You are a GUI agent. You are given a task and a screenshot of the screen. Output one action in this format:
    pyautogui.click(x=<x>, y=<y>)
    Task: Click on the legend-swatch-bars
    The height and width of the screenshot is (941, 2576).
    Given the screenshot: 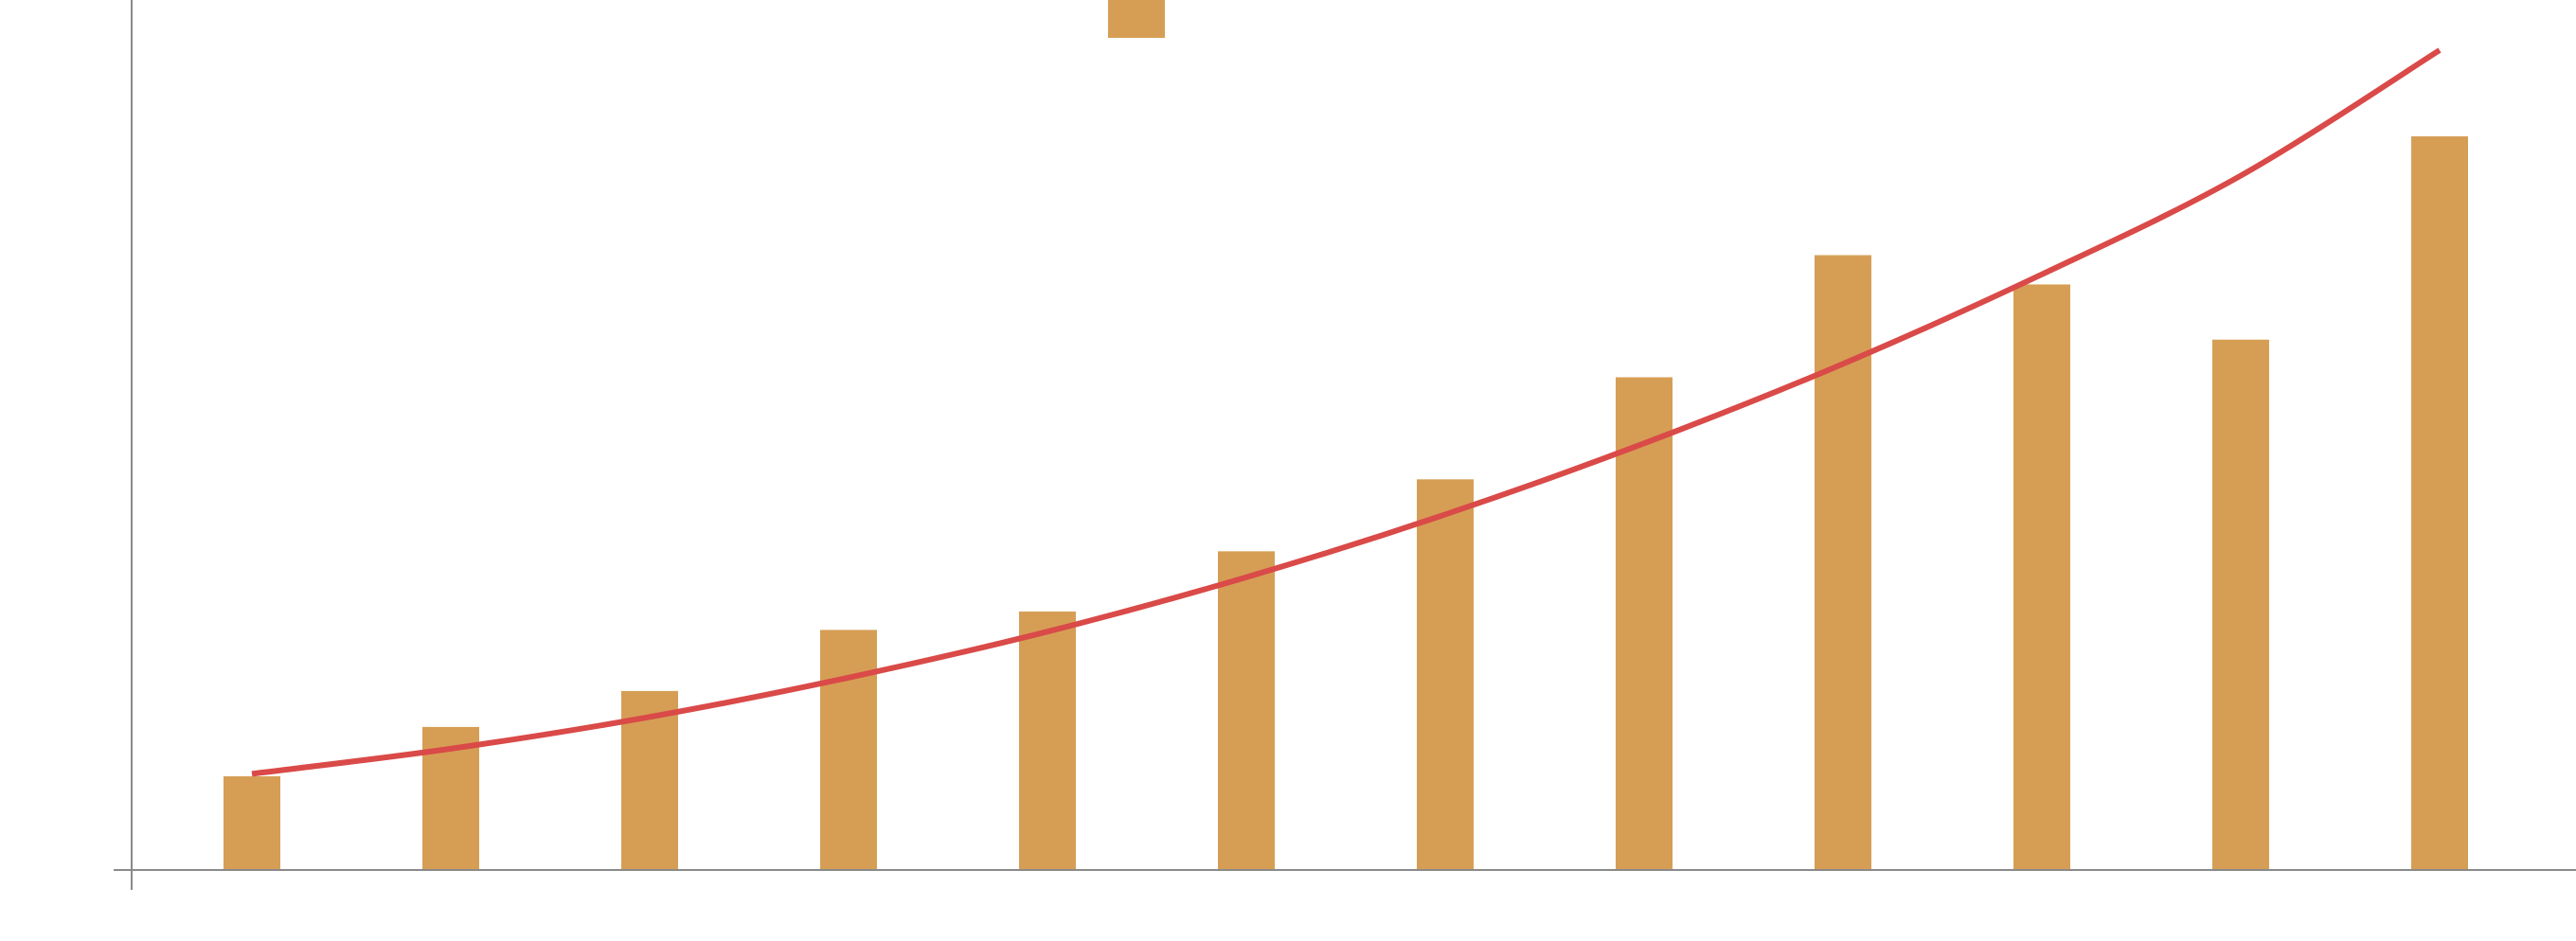 What is the action you would take?
    pyautogui.click(x=1136, y=19)
    